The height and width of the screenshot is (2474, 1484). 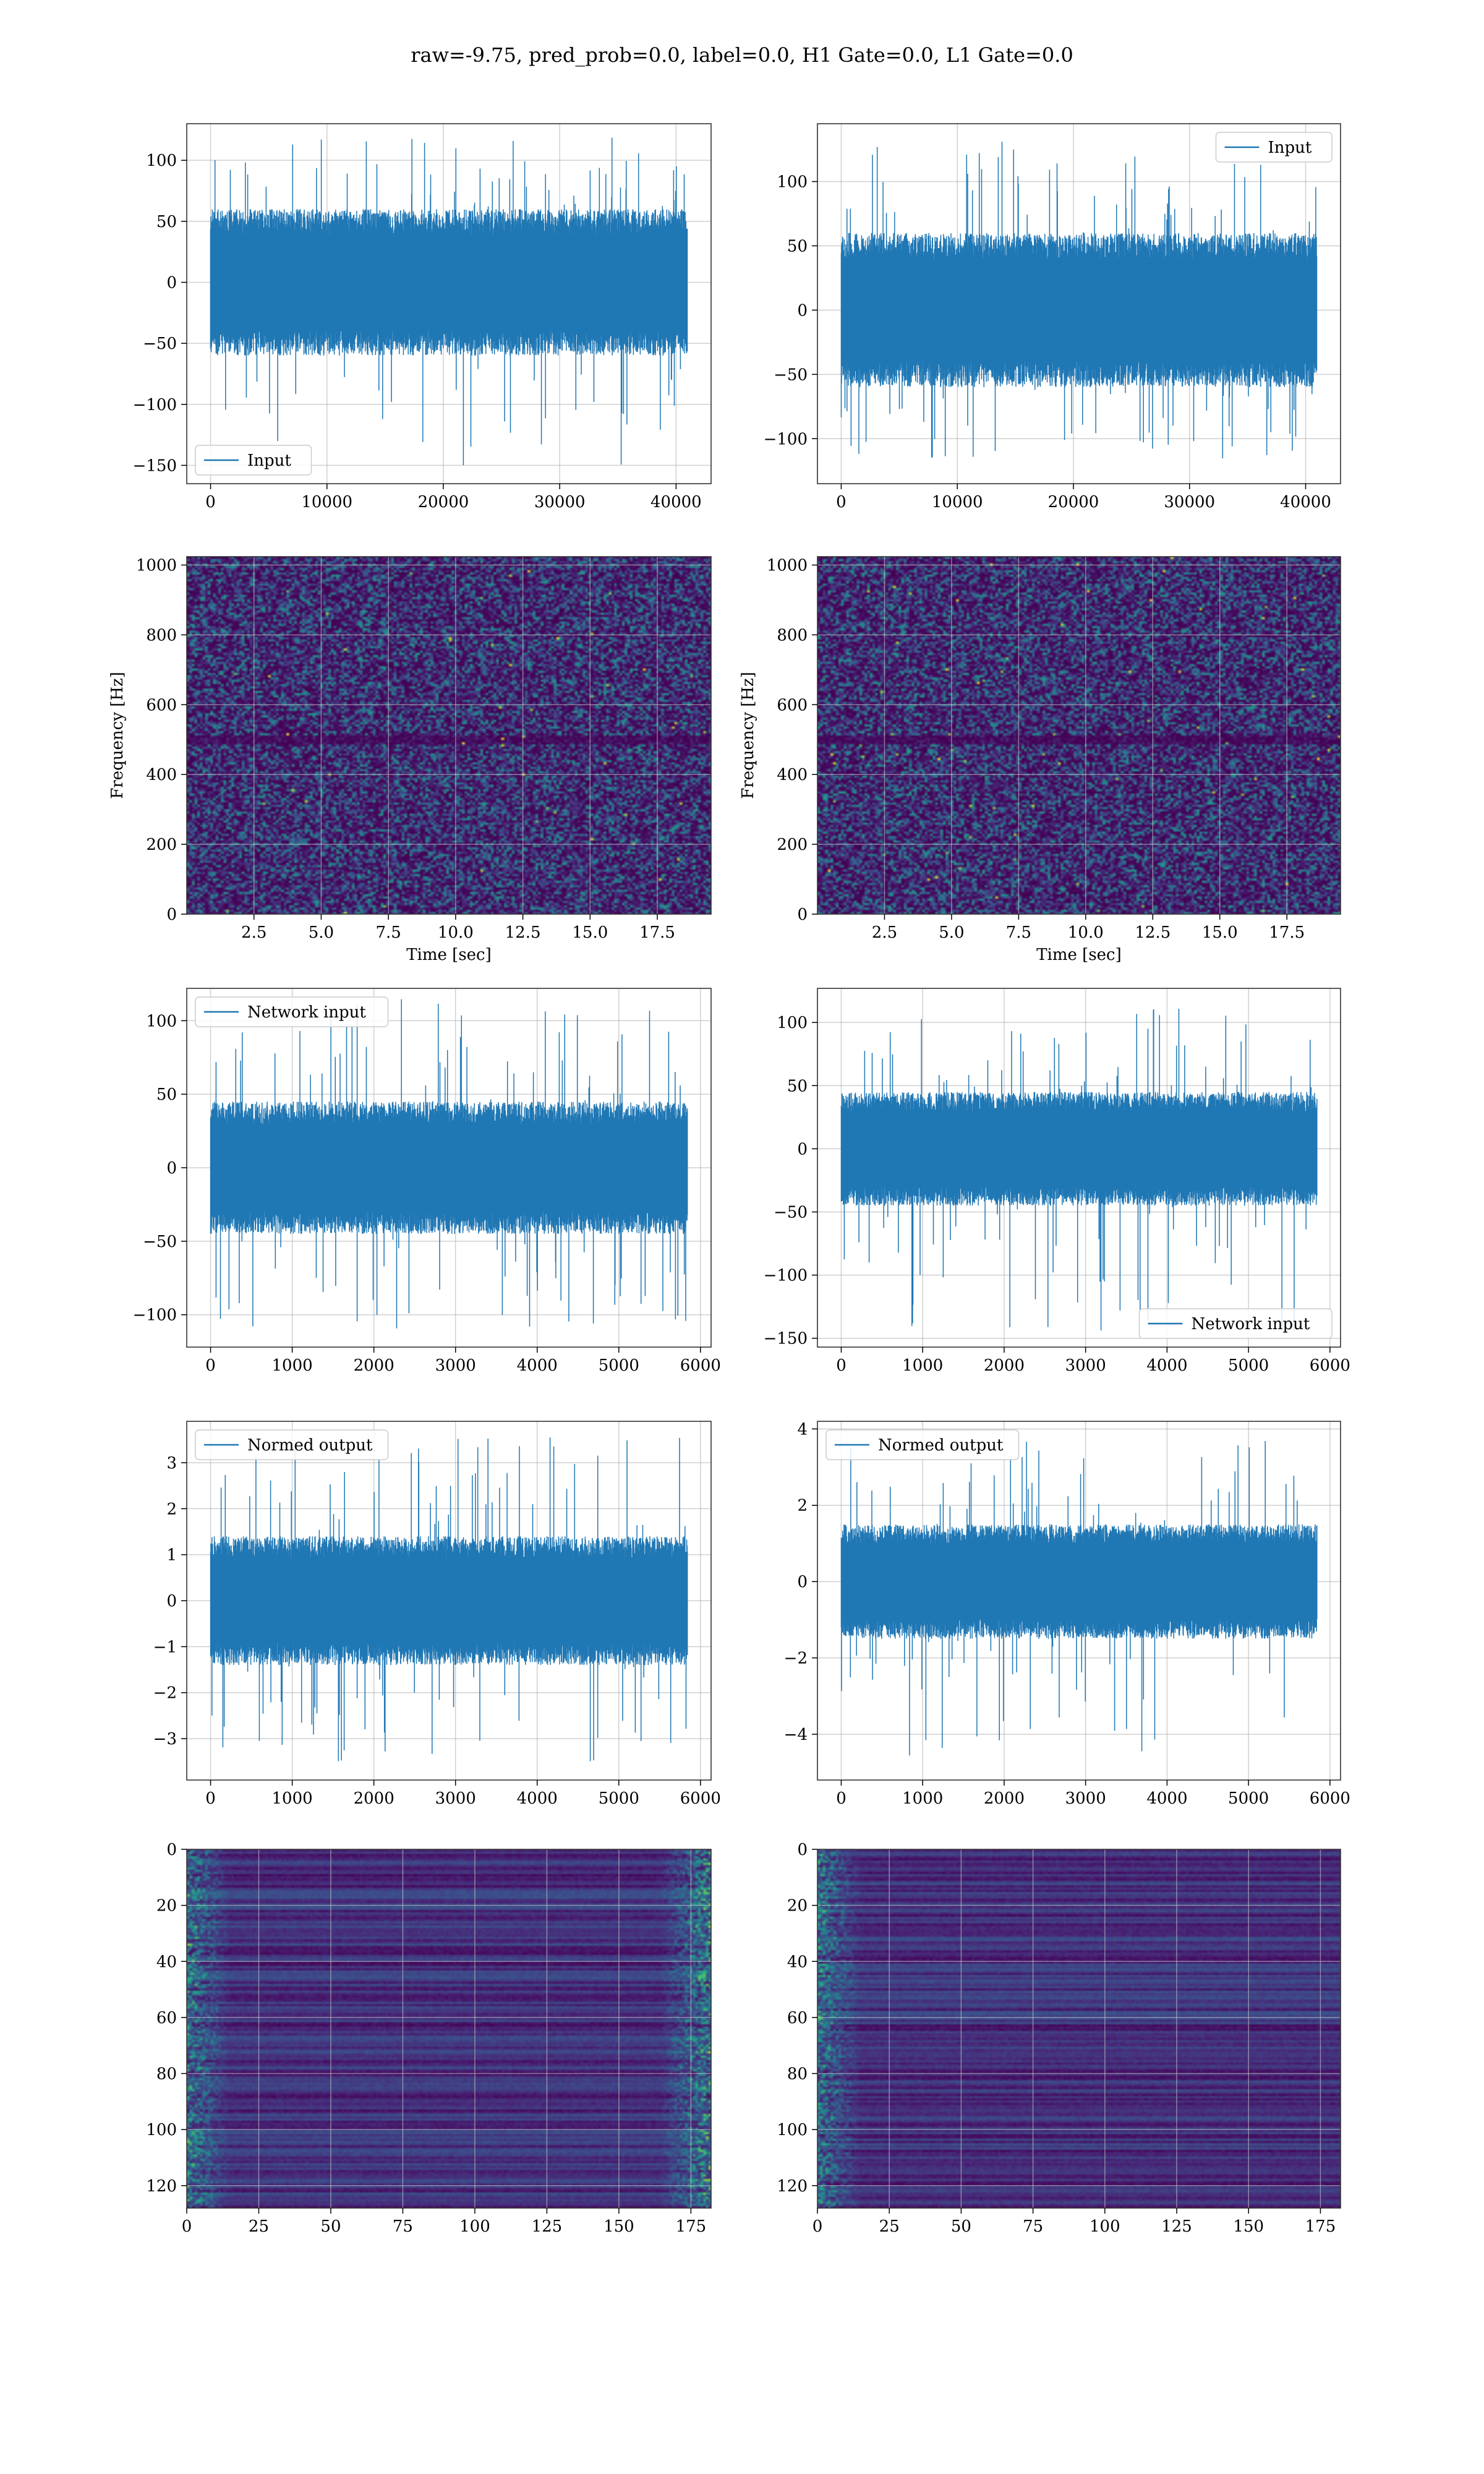 What do you see at coordinates (1086, 932) in the screenshot?
I see `x-tick-label: 10.0` at bounding box center [1086, 932].